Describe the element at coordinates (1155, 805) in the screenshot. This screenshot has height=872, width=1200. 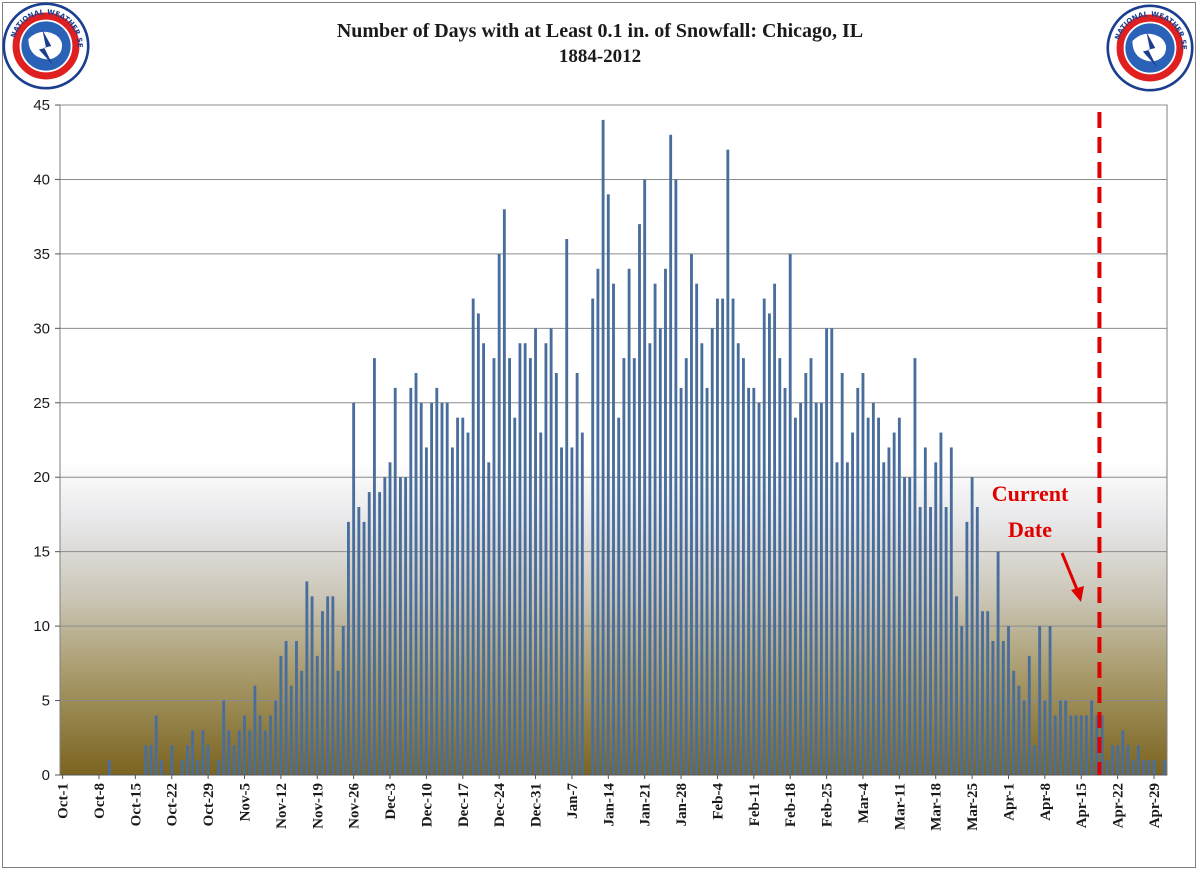
I see `x-tick-label: Apr-29` at that location.